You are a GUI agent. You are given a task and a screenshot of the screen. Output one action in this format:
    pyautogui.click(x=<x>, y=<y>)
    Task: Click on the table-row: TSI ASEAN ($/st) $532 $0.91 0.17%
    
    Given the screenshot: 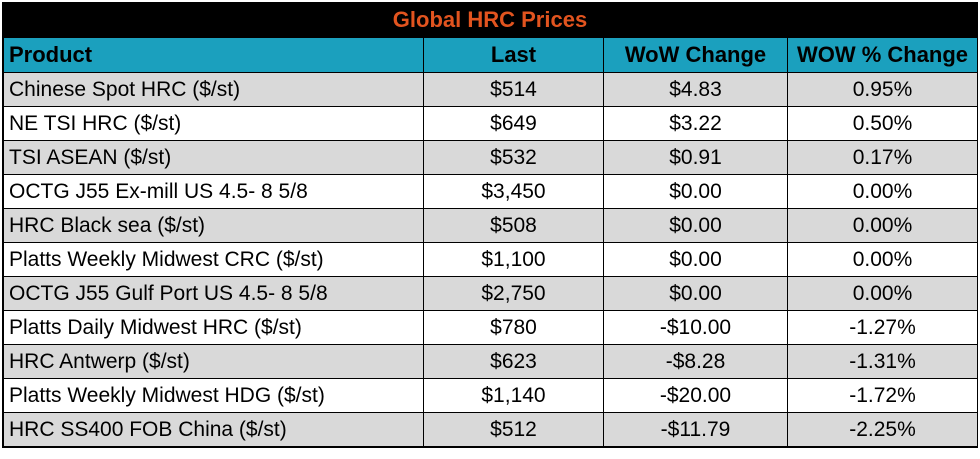 What is the action you would take?
    pyautogui.click(x=490, y=157)
    